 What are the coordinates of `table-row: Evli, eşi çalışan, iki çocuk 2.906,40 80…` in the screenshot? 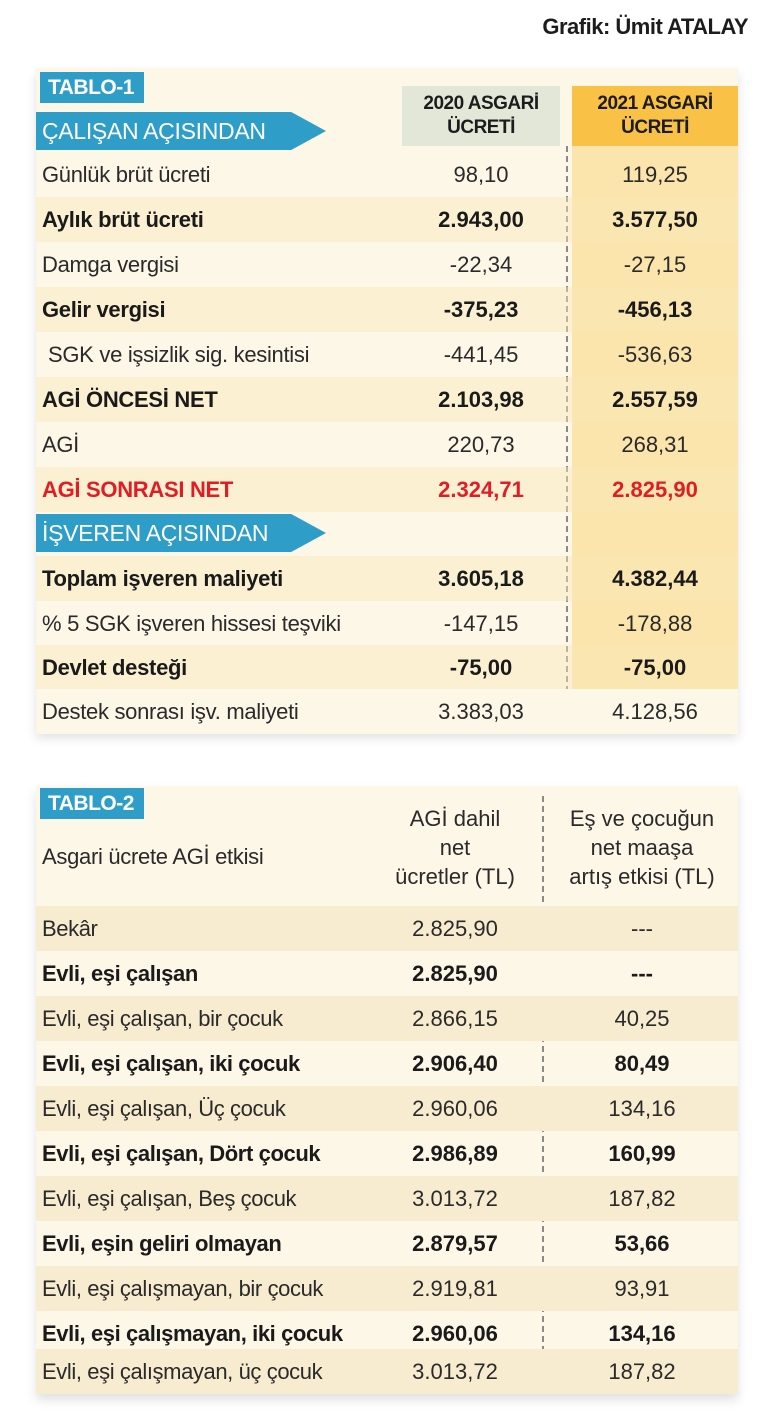 It's located at (387, 1063).